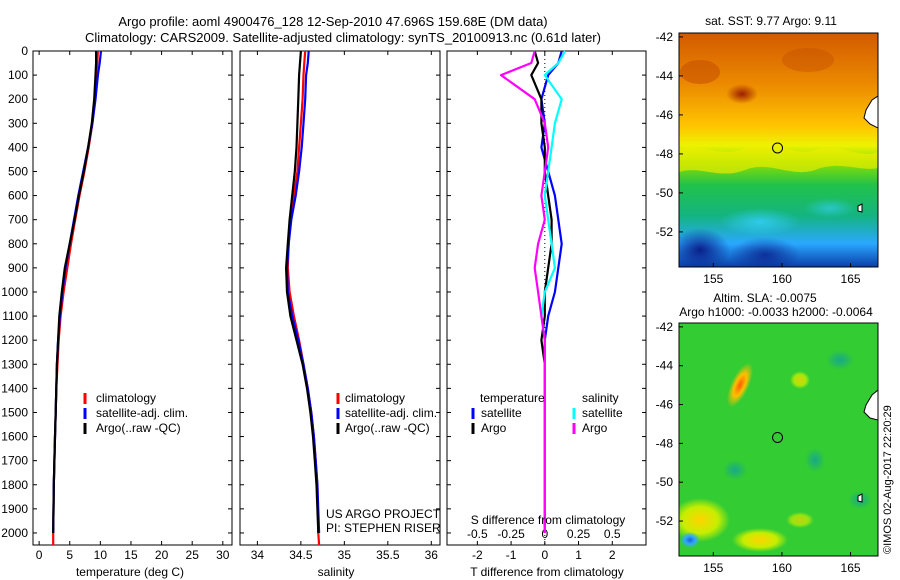 The height and width of the screenshot is (580, 900). What do you see at coordinates (15, 316) in the screenshot?
I see `depth-tick-label: 1100` at bounding box center [15, 316].